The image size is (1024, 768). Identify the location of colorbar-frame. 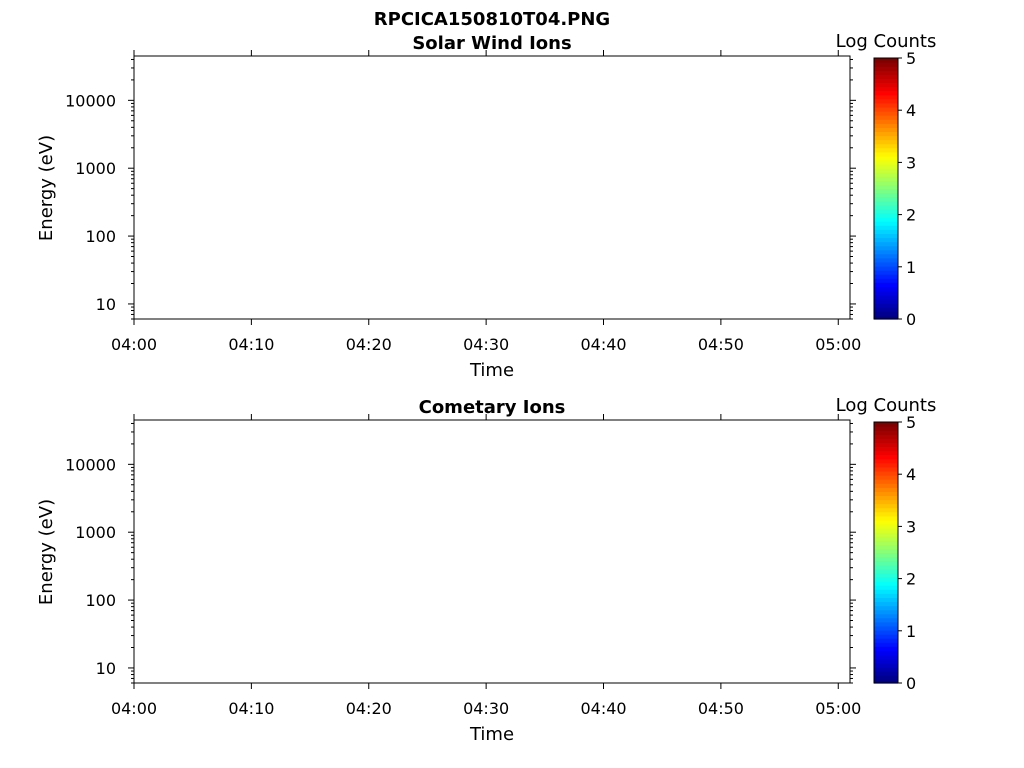
(886, 188).